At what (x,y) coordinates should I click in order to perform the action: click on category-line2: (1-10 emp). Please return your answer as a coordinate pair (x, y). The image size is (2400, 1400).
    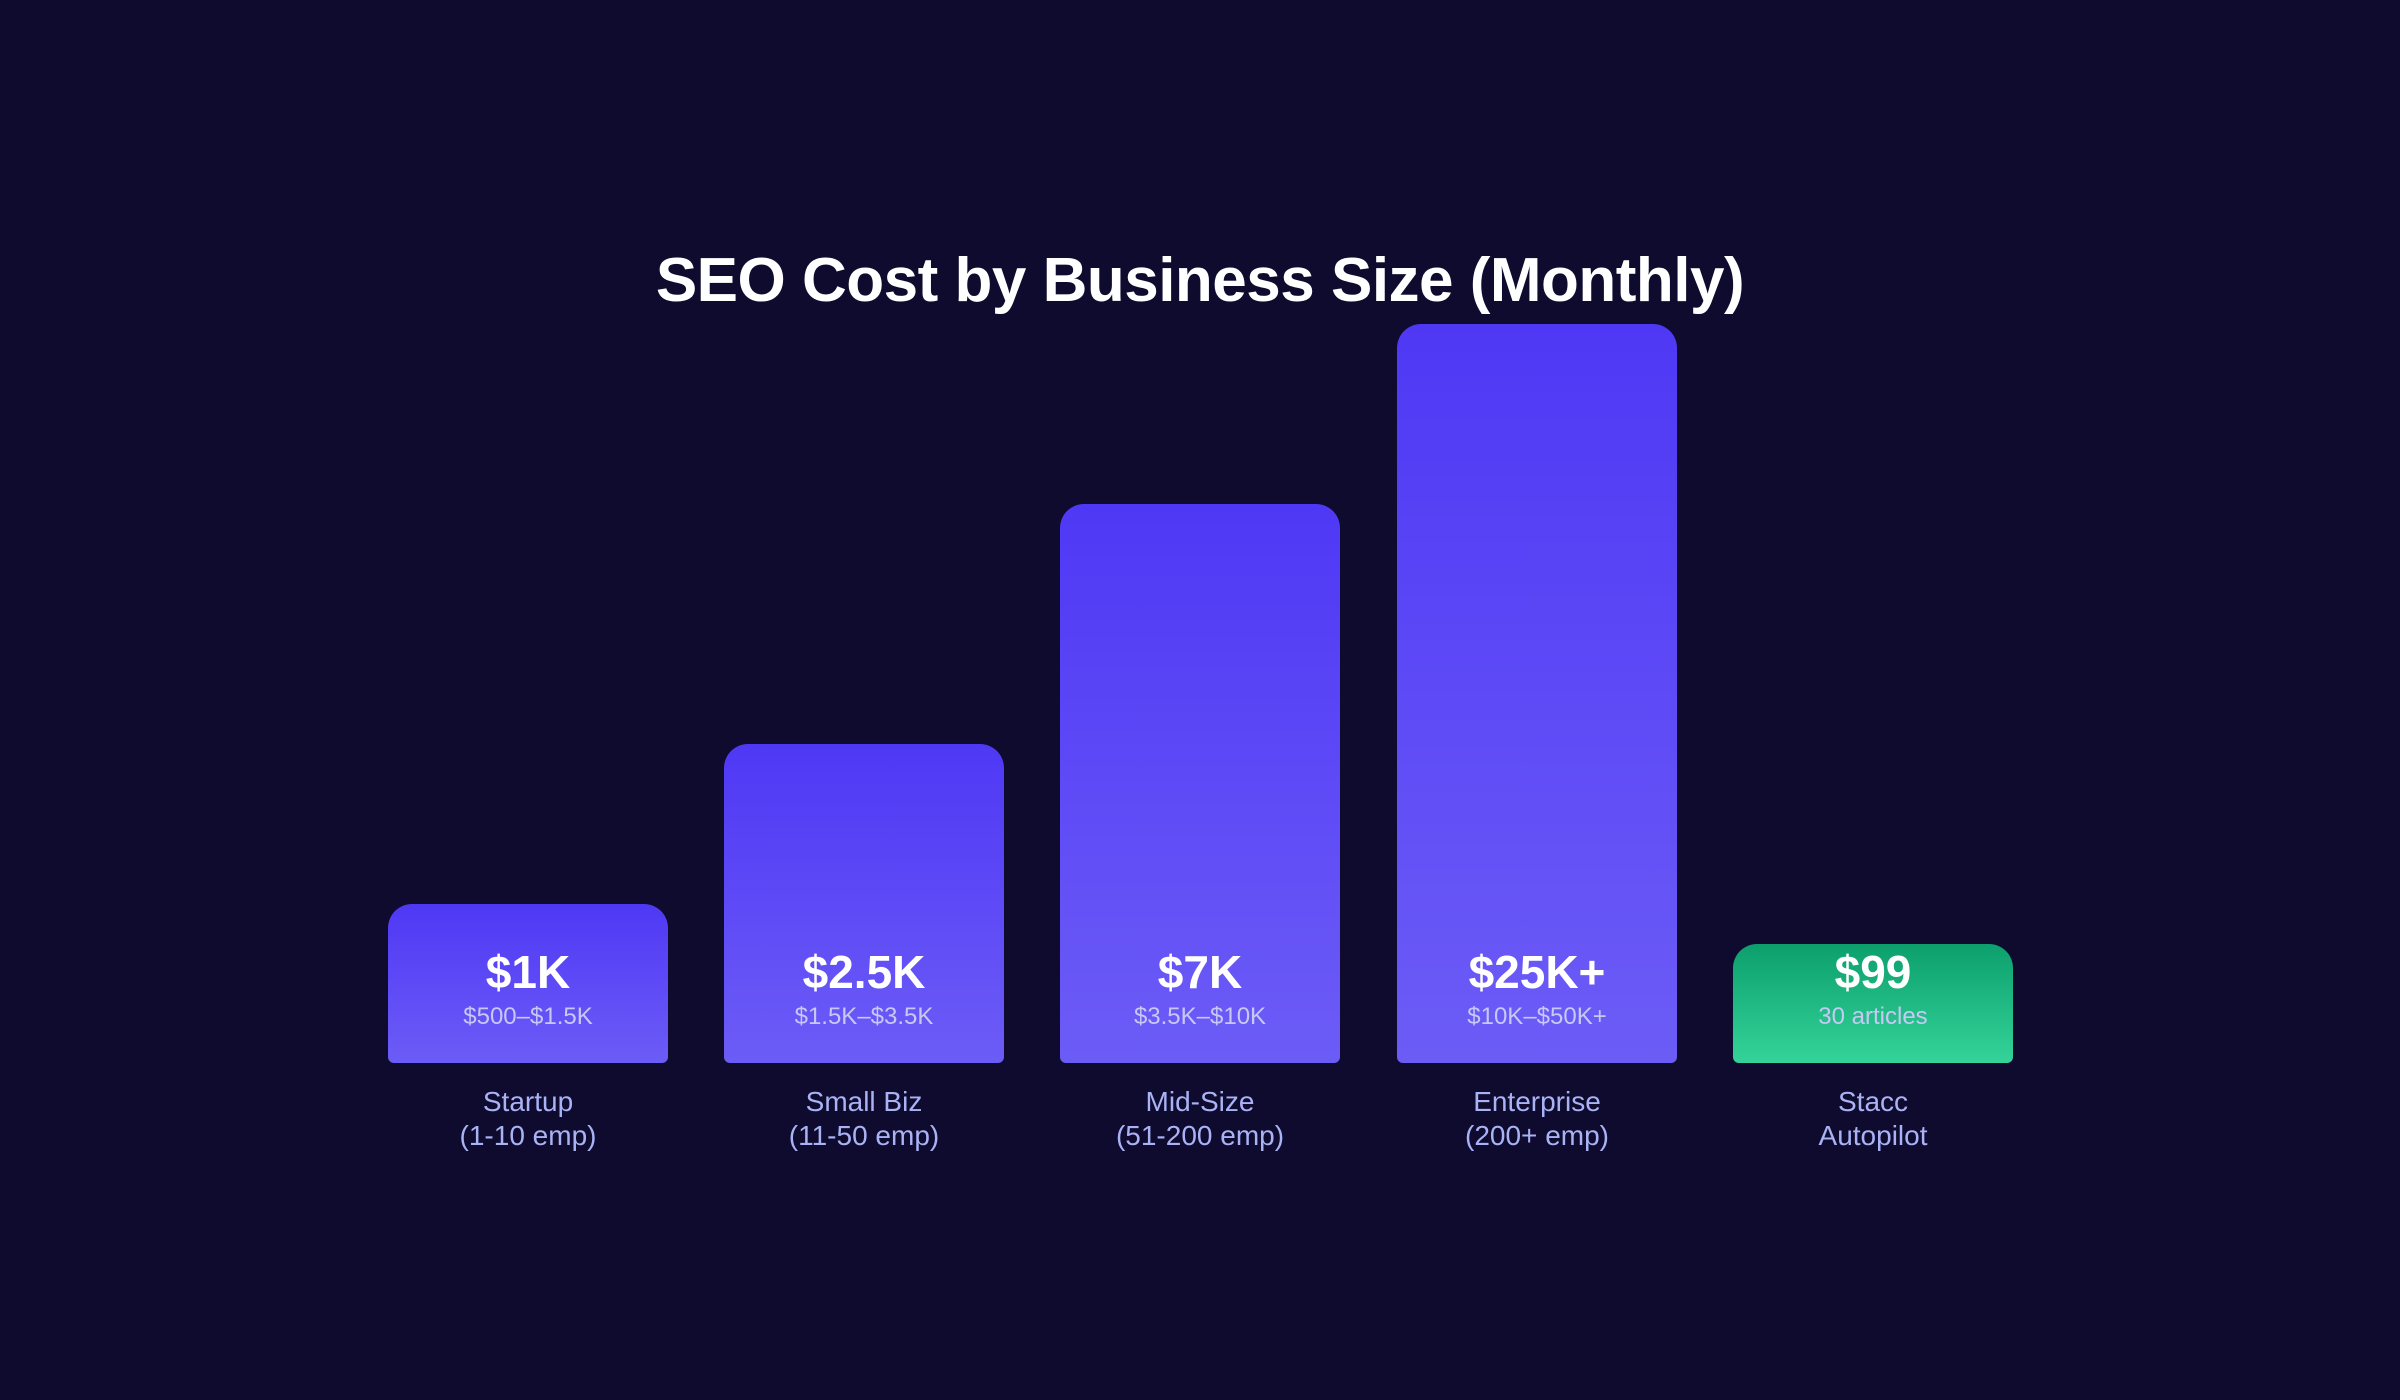
    Looking at the image, I should click on (528, 1135).